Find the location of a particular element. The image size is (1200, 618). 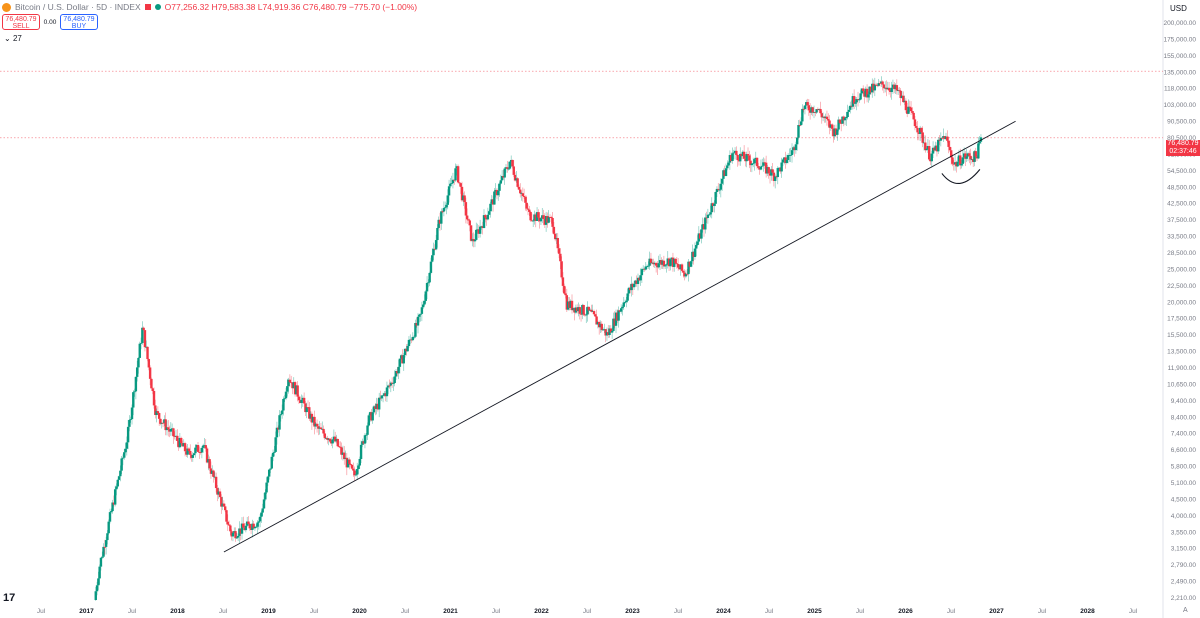

sell-button: 76,480.79 SELL is located at coordinates (21, 22).